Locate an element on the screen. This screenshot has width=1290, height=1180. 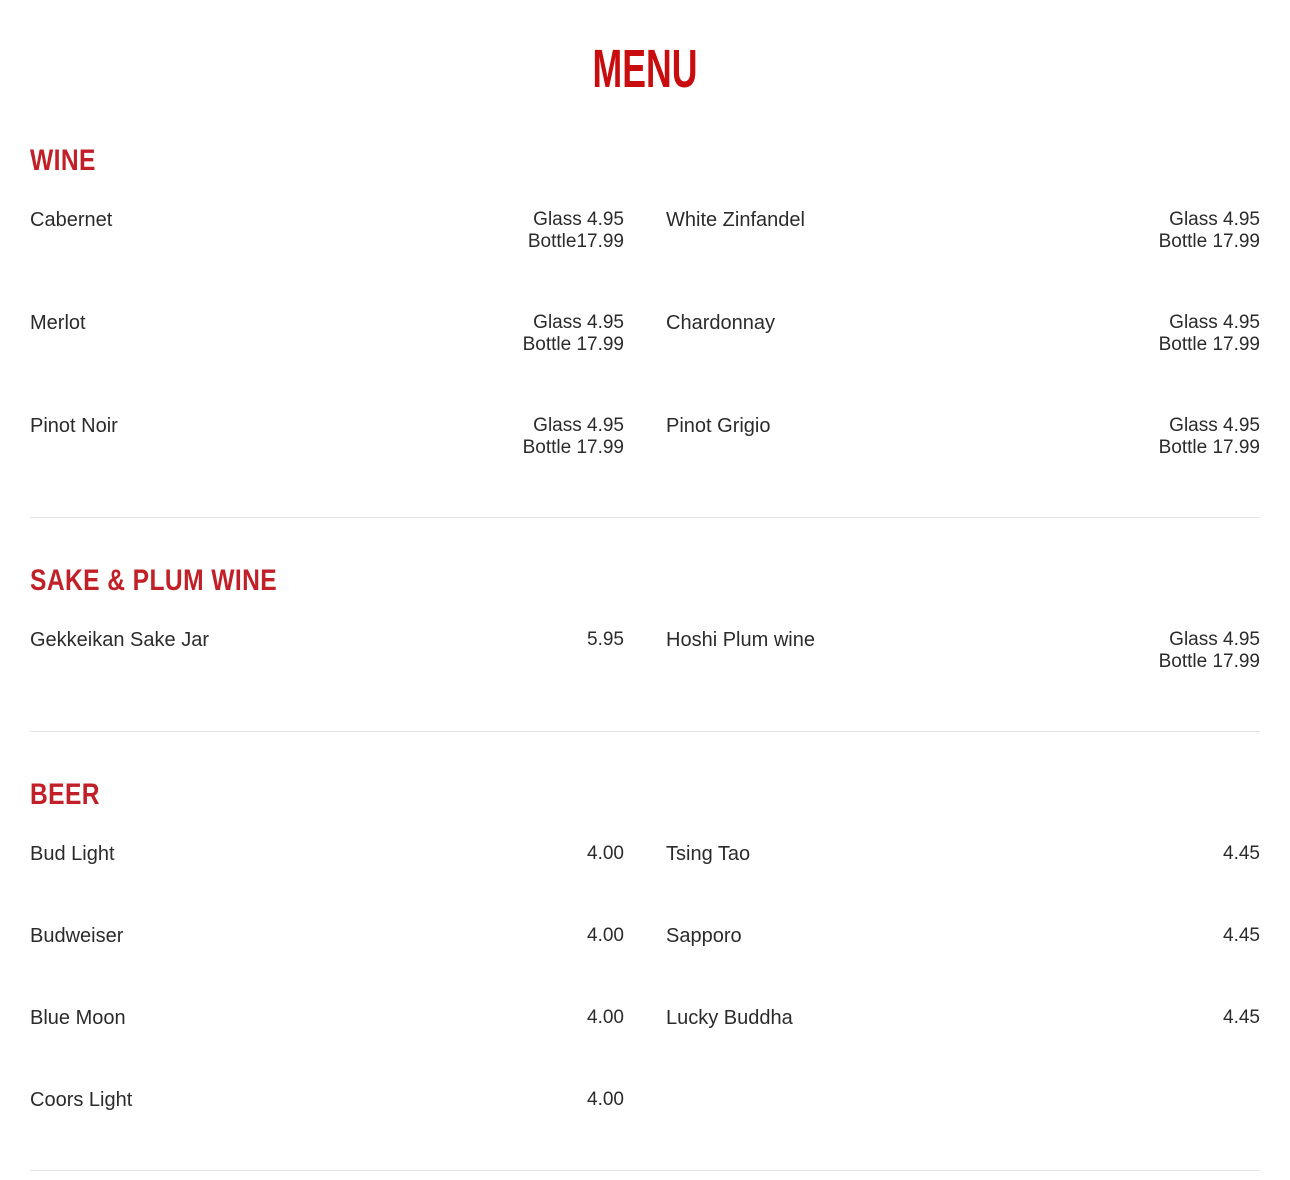
item-price: 5.95 is located at coordinates (605, 639).